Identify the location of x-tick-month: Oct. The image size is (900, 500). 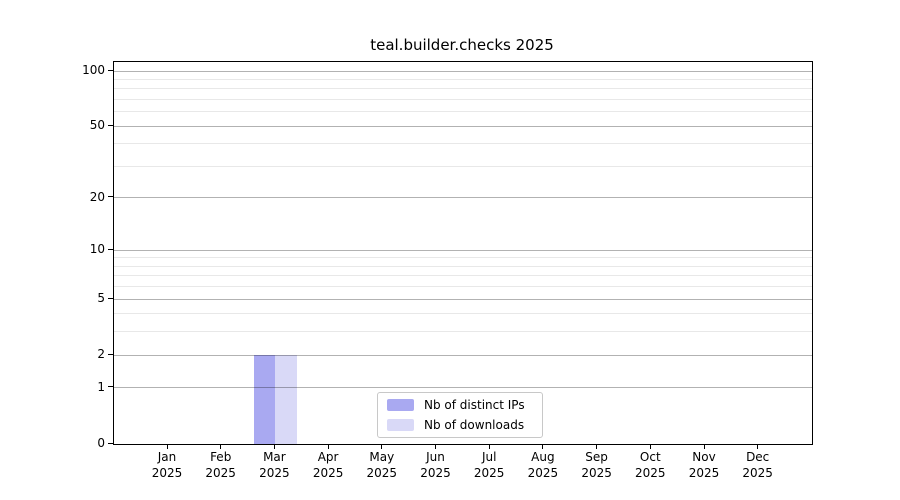
(650, 457).